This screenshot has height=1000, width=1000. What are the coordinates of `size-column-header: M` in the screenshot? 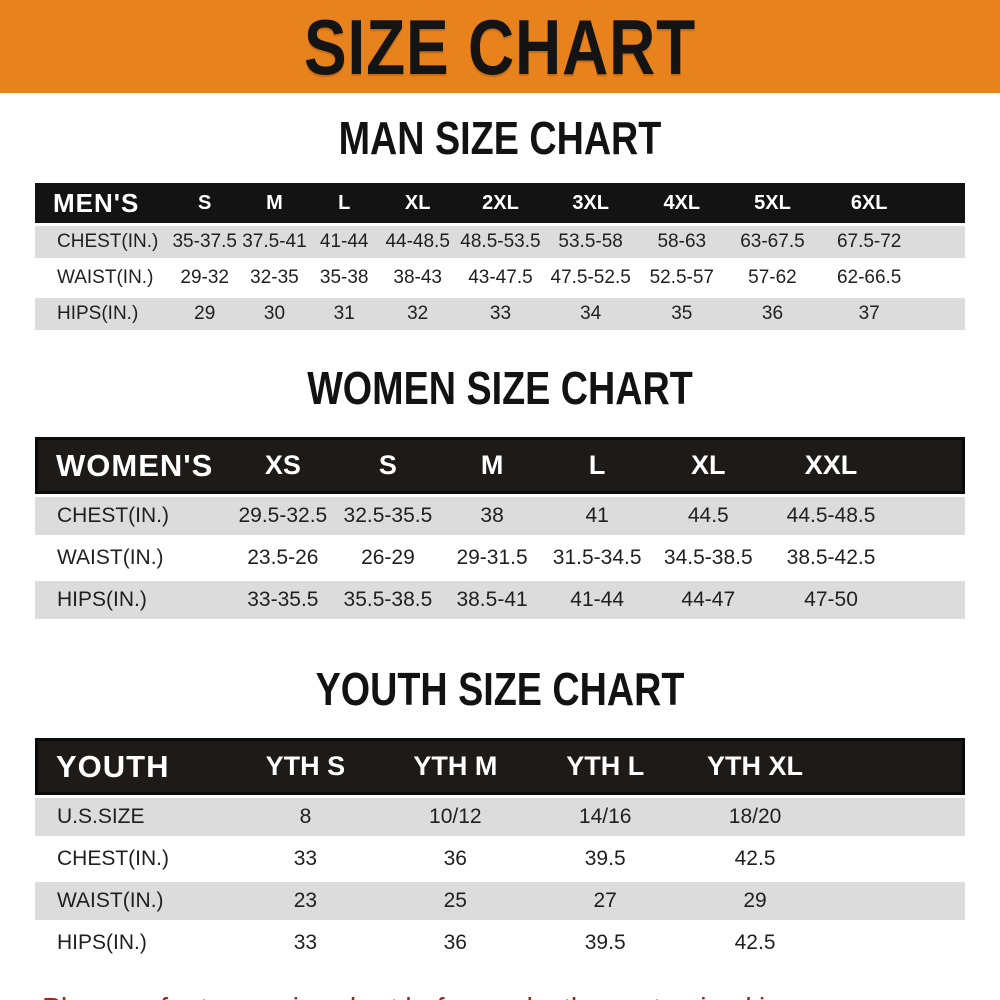 It's located at (274, 203).